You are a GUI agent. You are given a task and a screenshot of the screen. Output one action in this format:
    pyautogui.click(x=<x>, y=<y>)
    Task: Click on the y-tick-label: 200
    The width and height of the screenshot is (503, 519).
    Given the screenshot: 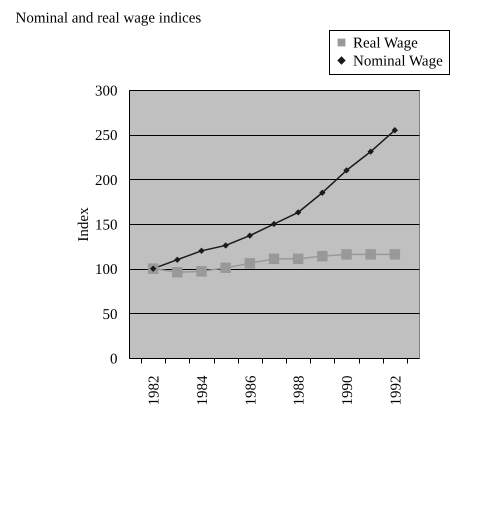 What is the action you would take?
    pyautogui.click(x=106, y=180)
    